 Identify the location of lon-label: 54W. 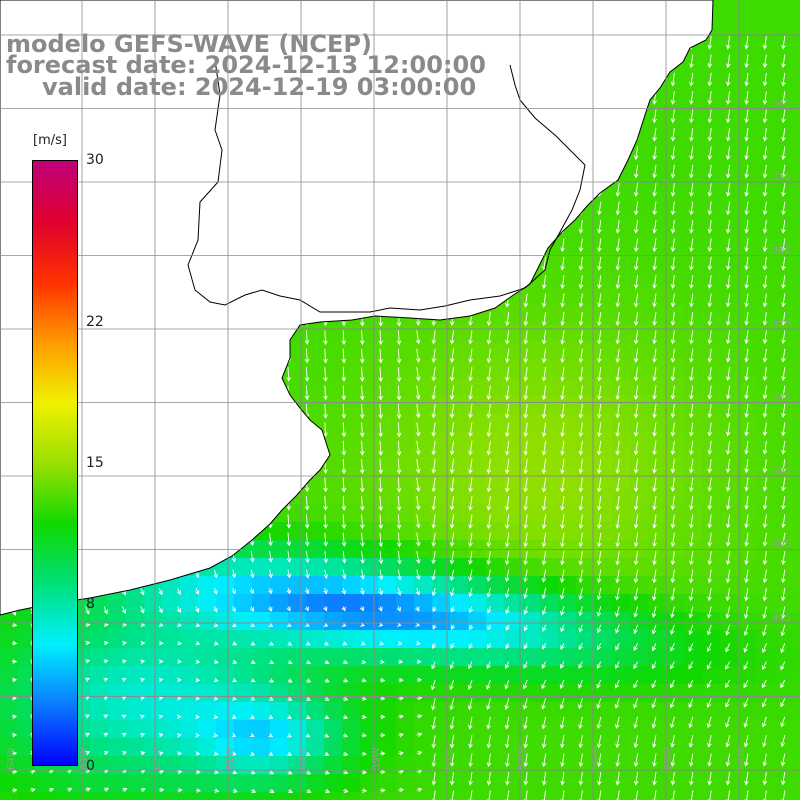
(741, 758).